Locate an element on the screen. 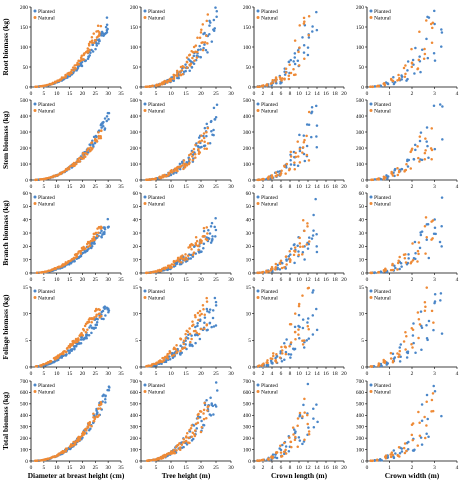 The height and width of the screenshot is (489, 474). y-tick-label: 30 is located at coordinates (249, 234).